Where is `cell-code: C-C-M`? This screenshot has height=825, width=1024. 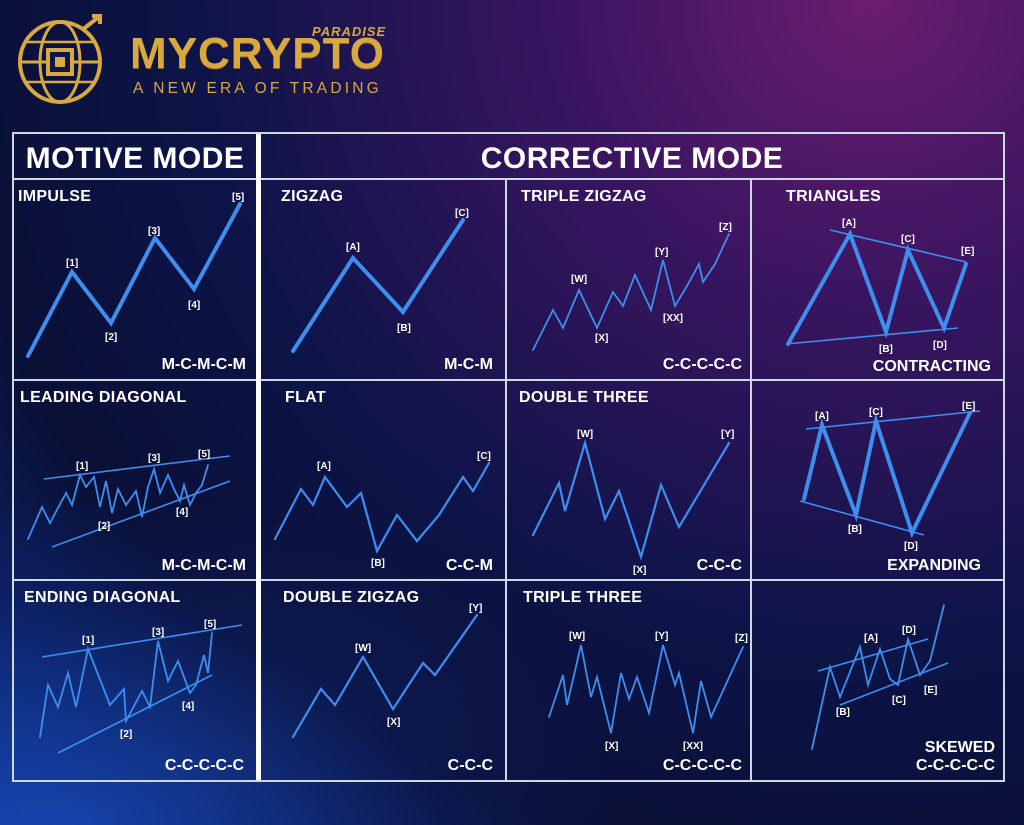
cell-code: C-C-M is located at coordinates (469, 565).